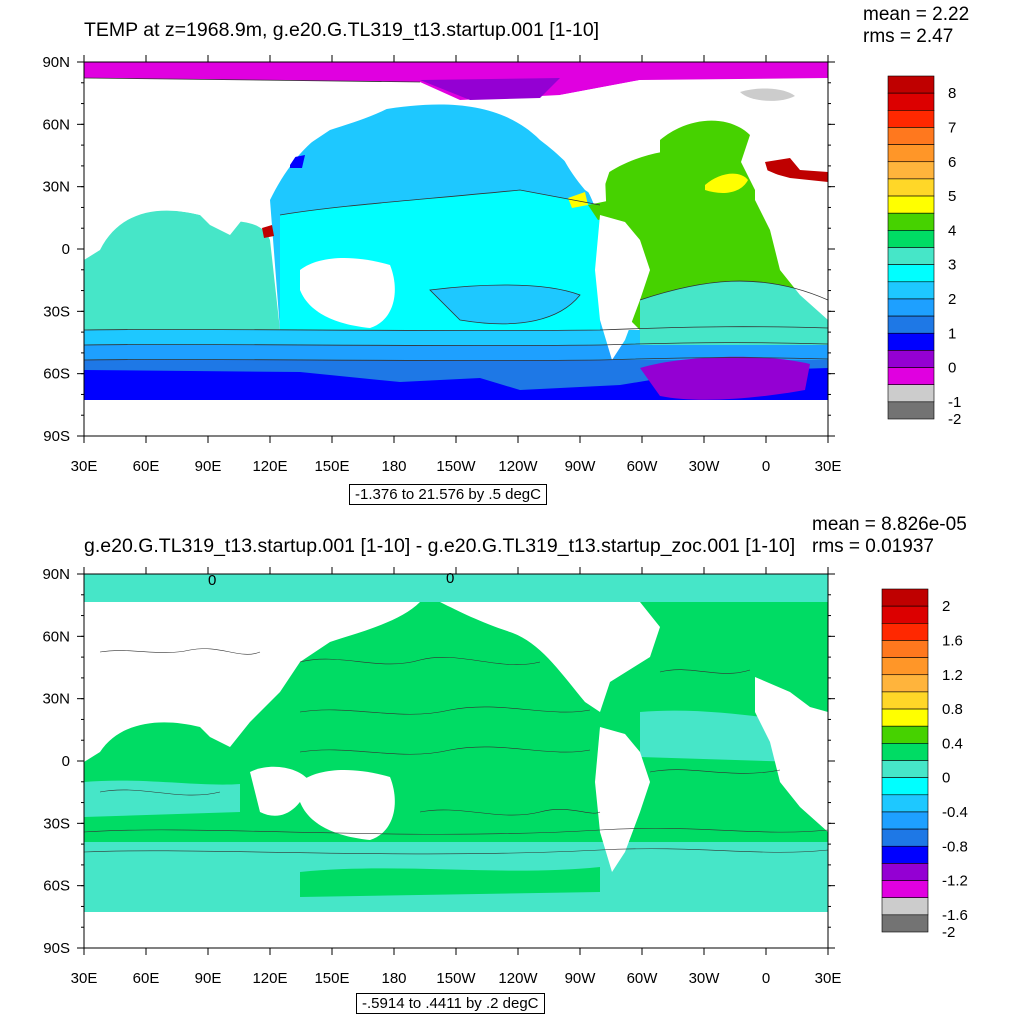  What do you see at coordinates (952, 709) in the screenshot?
I see `colorbar-label: 0.8` at bounding box center [952, 709].